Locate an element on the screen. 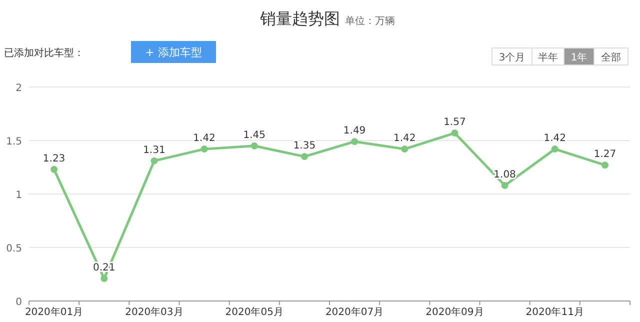  x-tick-label: 2020年01月 is located at coordinates (54, 312).